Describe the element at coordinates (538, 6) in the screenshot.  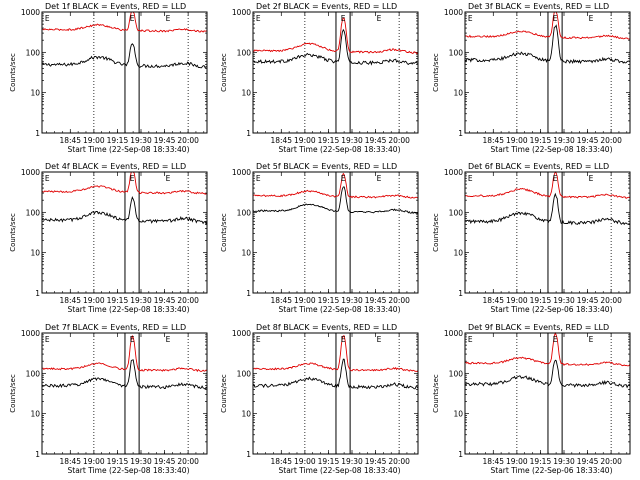
I see `panel-title: Det 3f BLACK = Events, RED = LLD` at that location.